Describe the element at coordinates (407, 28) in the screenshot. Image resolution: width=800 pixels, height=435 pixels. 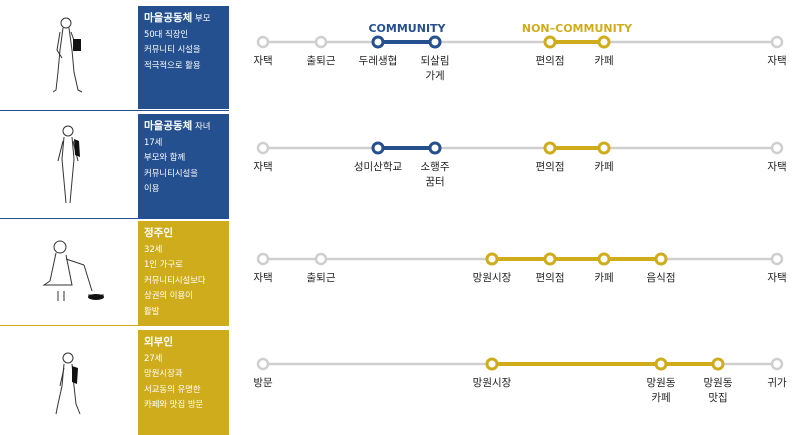
I see `community-header: COMMUNITY` at that location.